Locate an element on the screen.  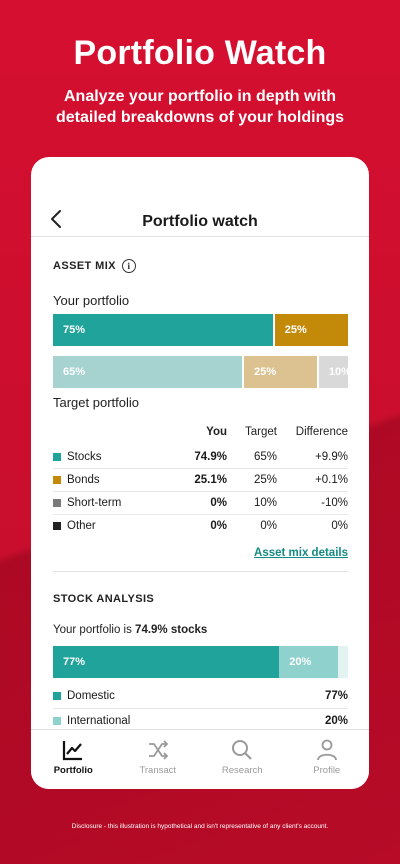
target-bar-segment: 25% is located at coordinates (280, 372).